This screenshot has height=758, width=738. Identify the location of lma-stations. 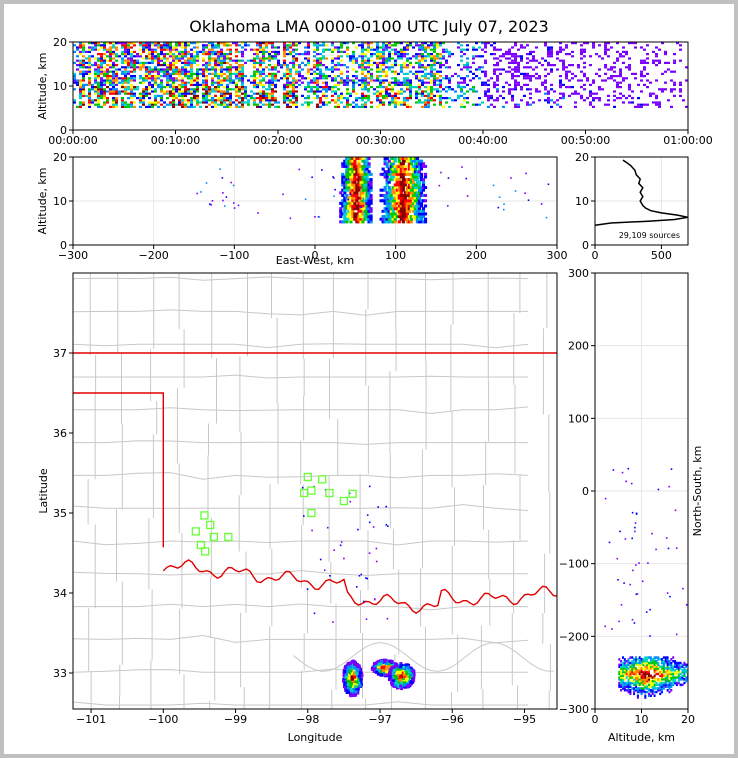
(274, 514).